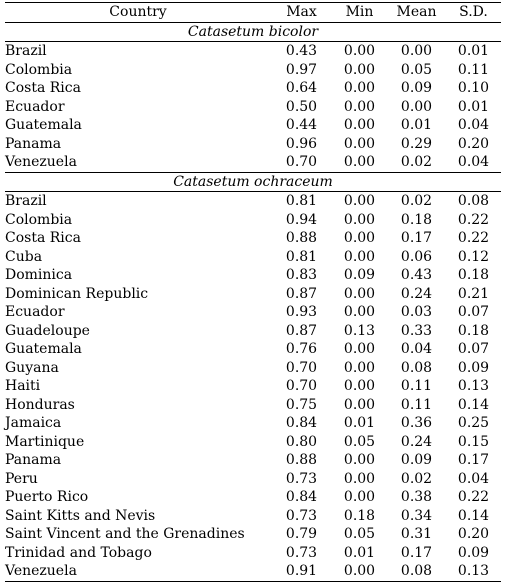  Describe the element at coordinates (416, 404) in the screenshot. I see `cell-mean: 0.11` at that location.